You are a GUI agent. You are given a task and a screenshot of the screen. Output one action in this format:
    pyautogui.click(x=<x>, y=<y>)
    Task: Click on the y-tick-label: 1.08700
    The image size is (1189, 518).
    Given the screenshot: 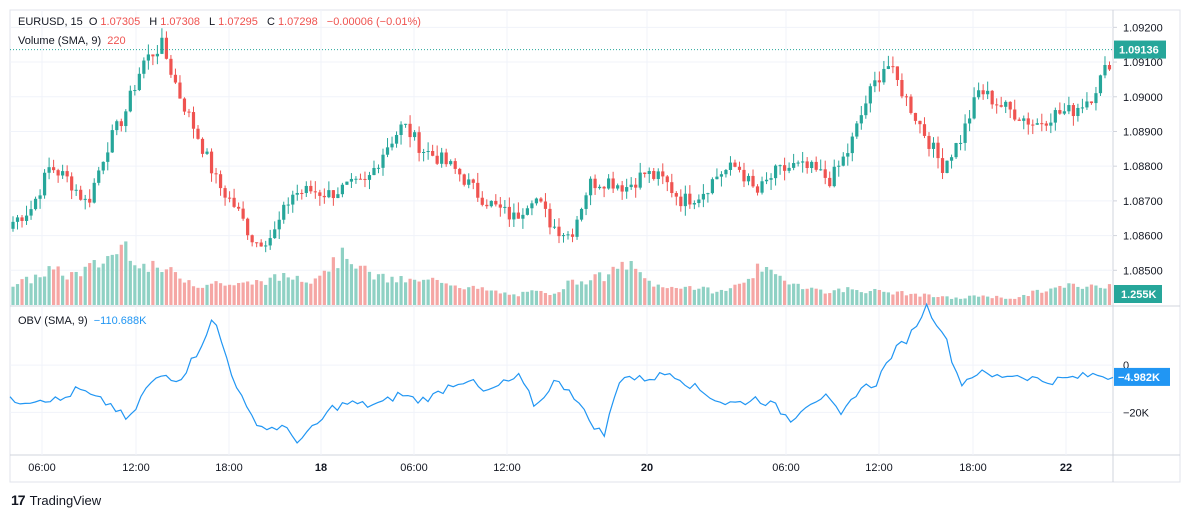 What is the action you would take?
    pyautogui.click(x=1143, y=202)
    